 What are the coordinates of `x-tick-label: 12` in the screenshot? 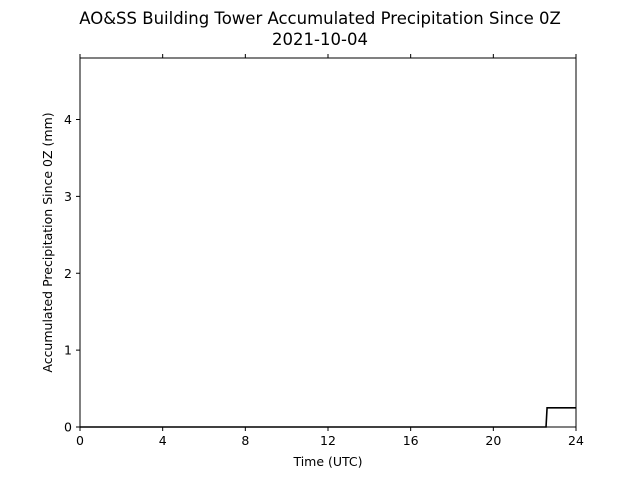 It's located at (328, 440).